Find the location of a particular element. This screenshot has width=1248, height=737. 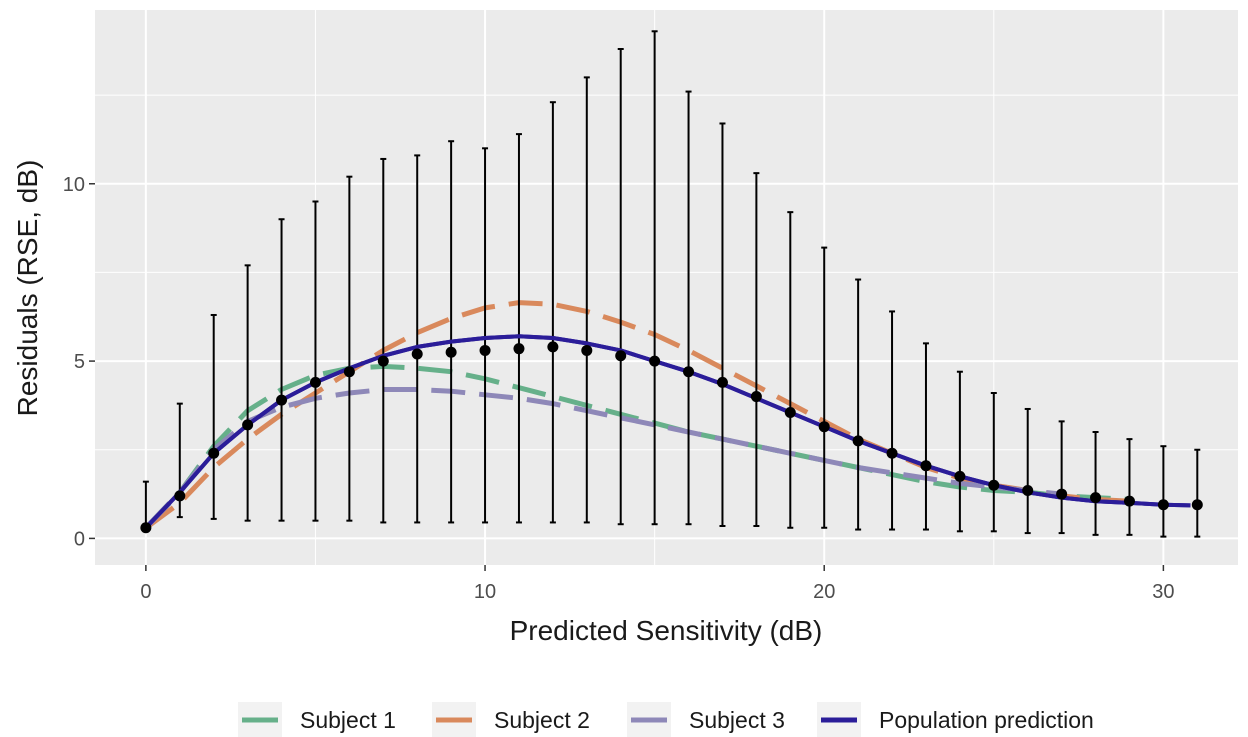

x-tick-label: 30 is located at coordinates (1163, 592).